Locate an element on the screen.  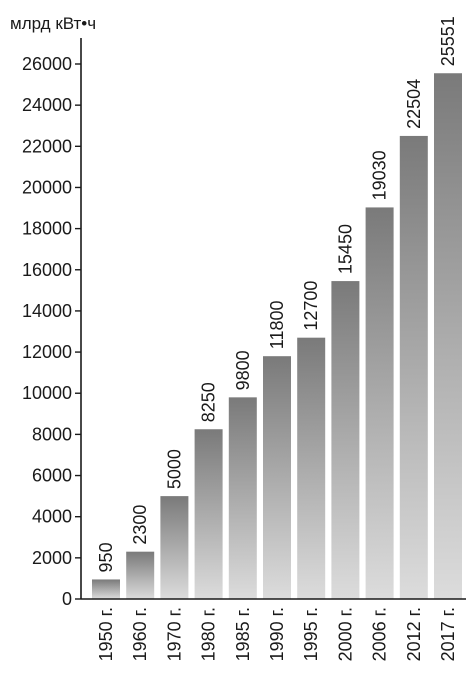
y-tick-label: 16000 is located at coordinates (47, 270).